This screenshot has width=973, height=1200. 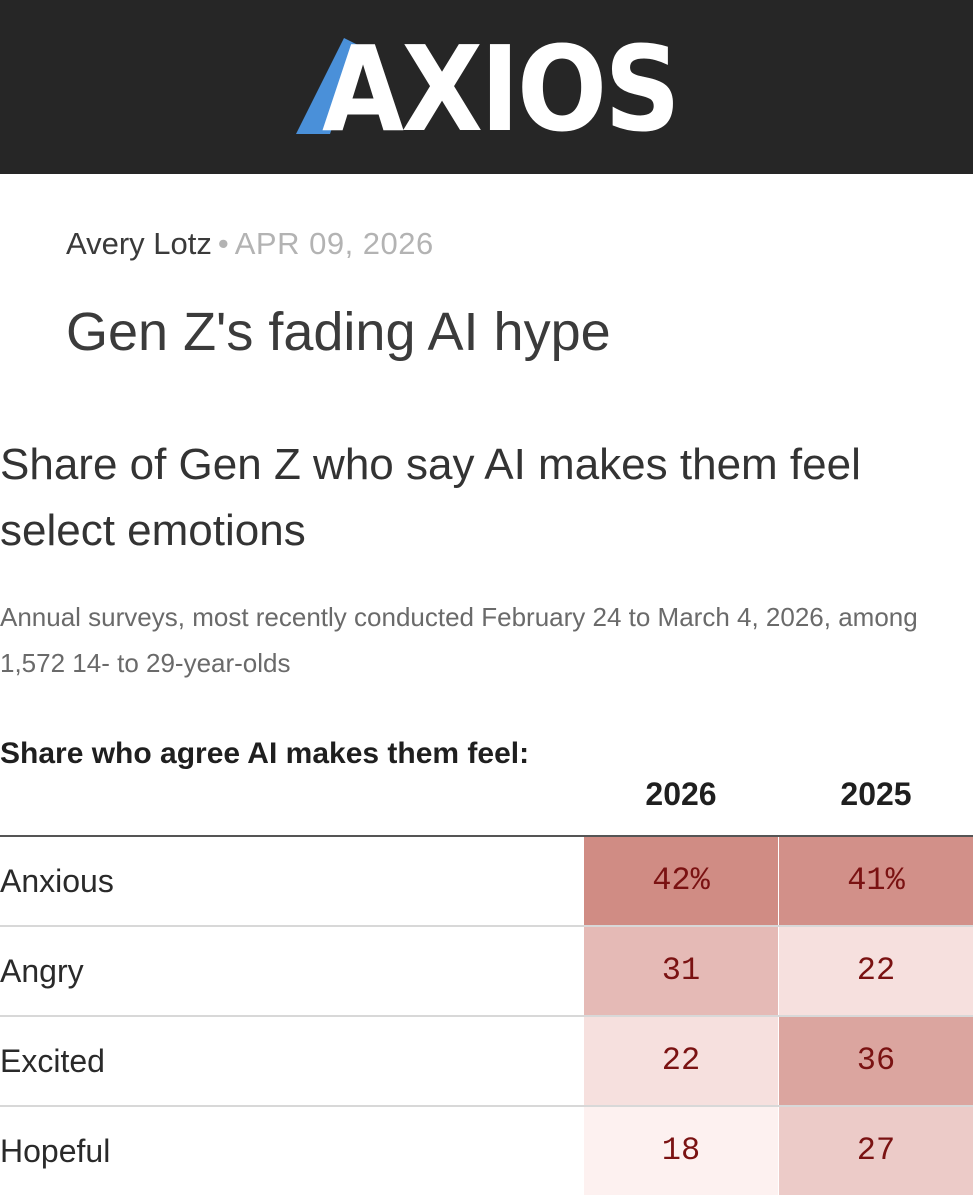 I want to click on axios-logo: AXIOS, so click(x=488, y=86).